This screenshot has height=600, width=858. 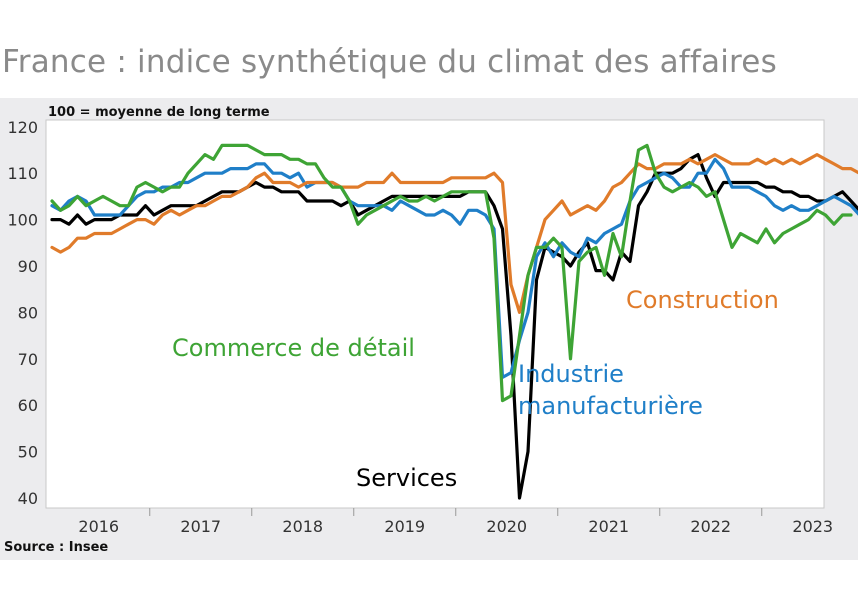 I want to click on x-tick-label: 2020, so click(x=506, y=526).